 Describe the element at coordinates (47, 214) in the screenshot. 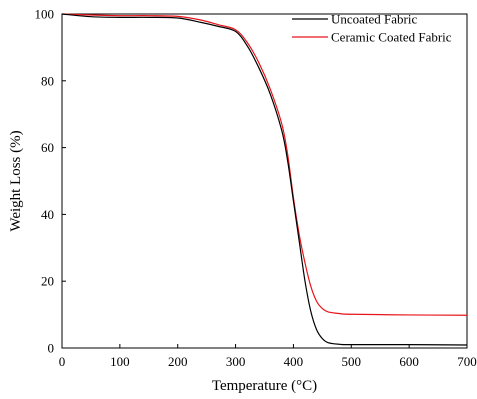

I see `y-tick-label: 40` at that location.